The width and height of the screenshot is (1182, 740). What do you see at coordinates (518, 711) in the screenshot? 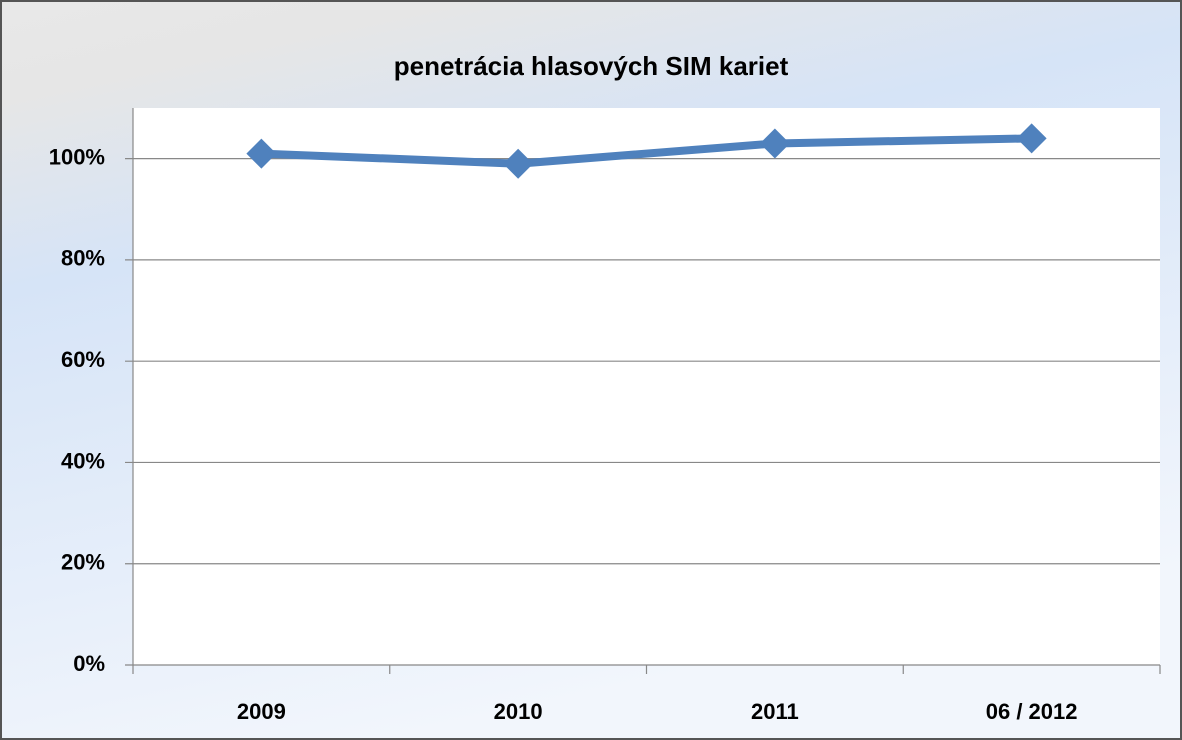
I see `x-tick-label: 2010` at bounding box center [518, 711].